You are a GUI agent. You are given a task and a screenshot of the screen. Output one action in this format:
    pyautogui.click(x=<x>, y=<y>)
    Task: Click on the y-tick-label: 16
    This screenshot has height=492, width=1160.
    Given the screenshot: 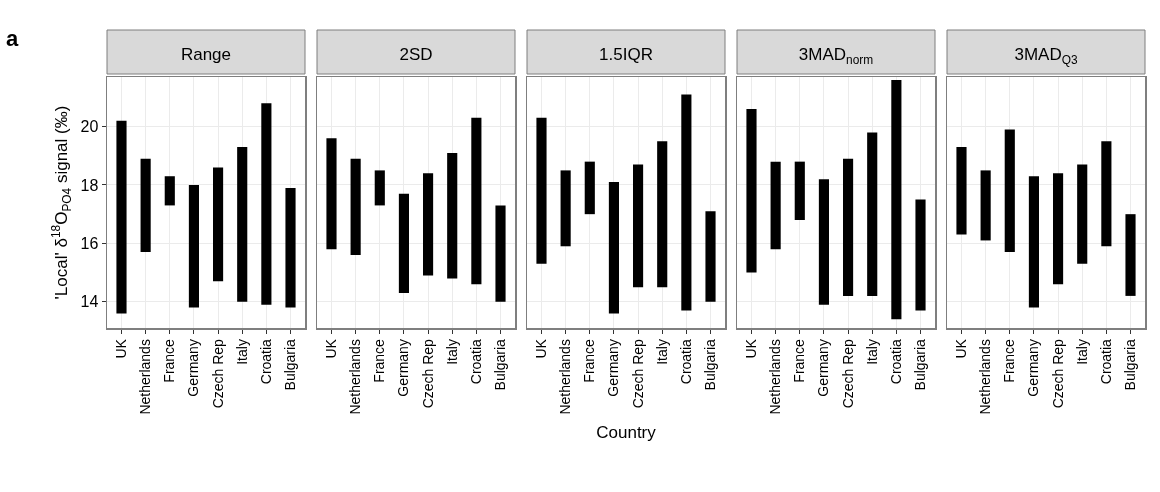 What is the action you would take?
    pyautogui.click(x=89, y=243)
    